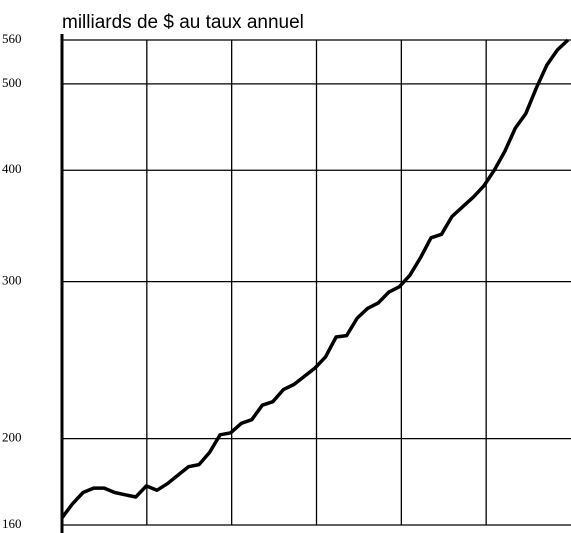 This screenshot has height=533, width=571. I want to click on y-tick-label: 560, so click(12, 38).